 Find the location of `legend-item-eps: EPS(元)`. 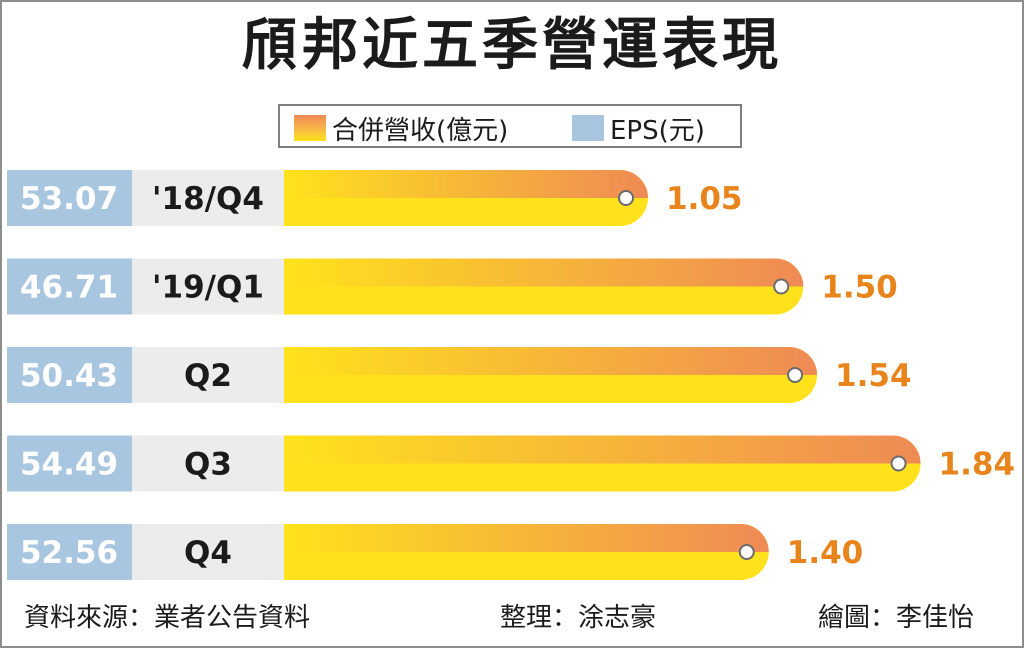

legend-item-eps: EPS(元) is located at coordinates (638, 129).